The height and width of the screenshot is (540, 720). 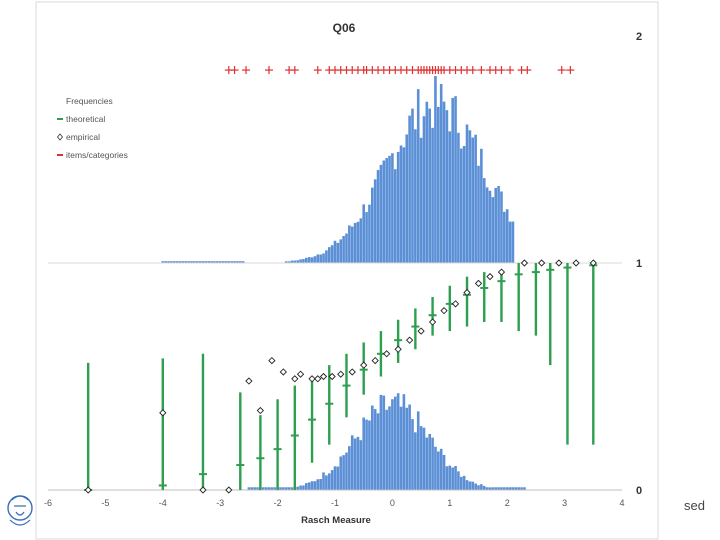 I want to click on legend-frequencies: Frequencies, so click(x=89, y=101).